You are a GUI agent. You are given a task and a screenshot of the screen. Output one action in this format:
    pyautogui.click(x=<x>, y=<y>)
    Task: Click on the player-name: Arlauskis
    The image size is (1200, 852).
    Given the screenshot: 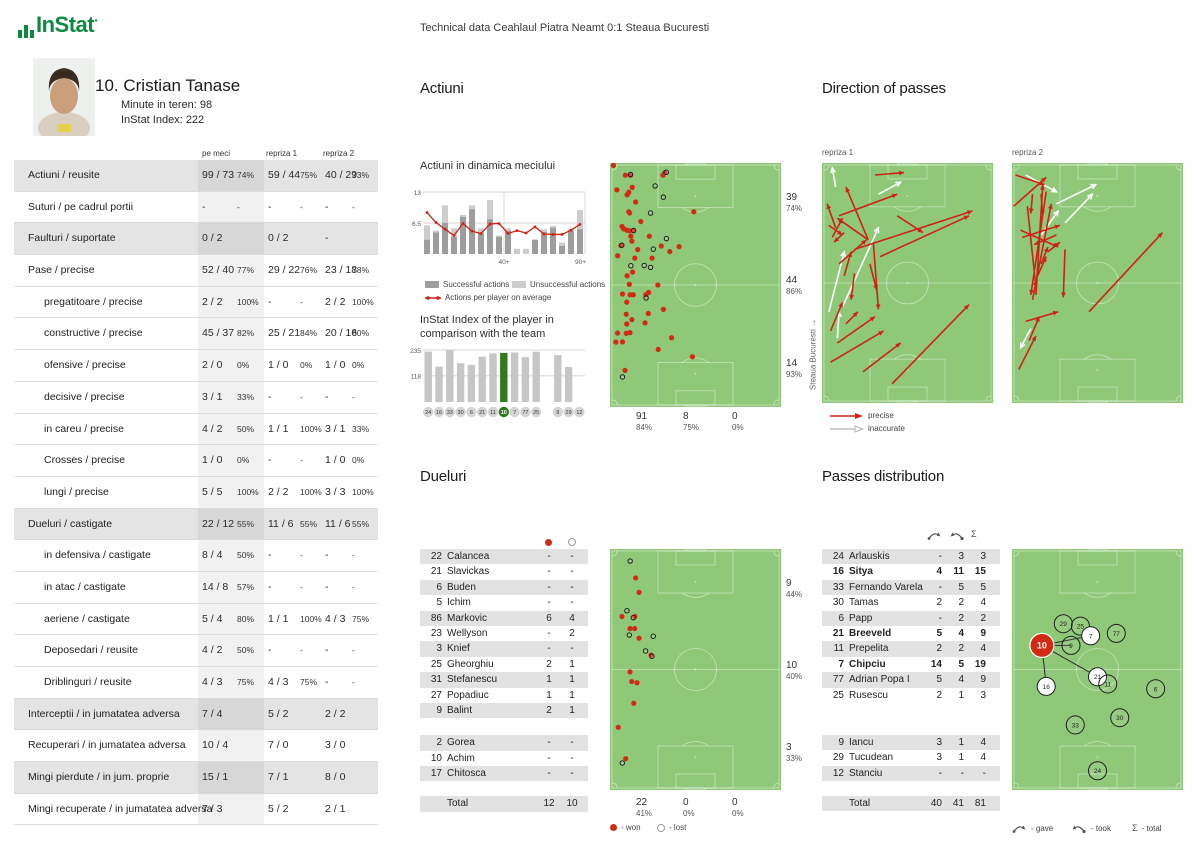 What is the action you would take?
    pyautogui.click(x=869, y=556)
    